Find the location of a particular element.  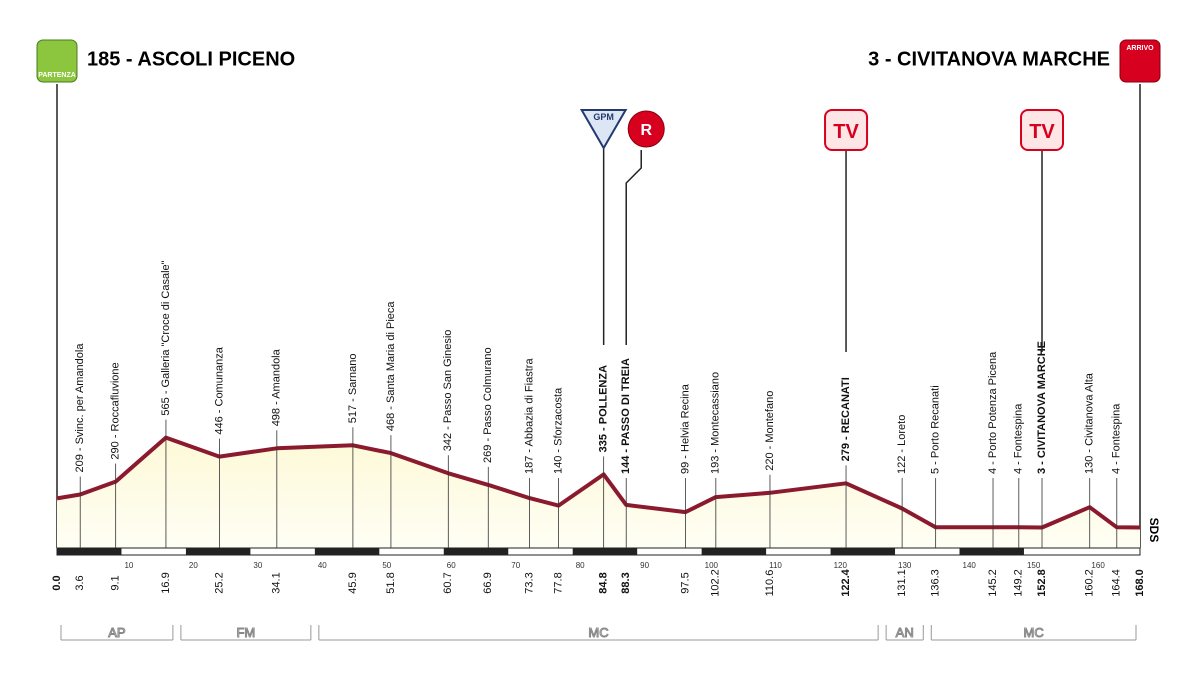

waypoint-label: 565 - Galleria "Croce di Casale" is located at coordinates (166, 337).